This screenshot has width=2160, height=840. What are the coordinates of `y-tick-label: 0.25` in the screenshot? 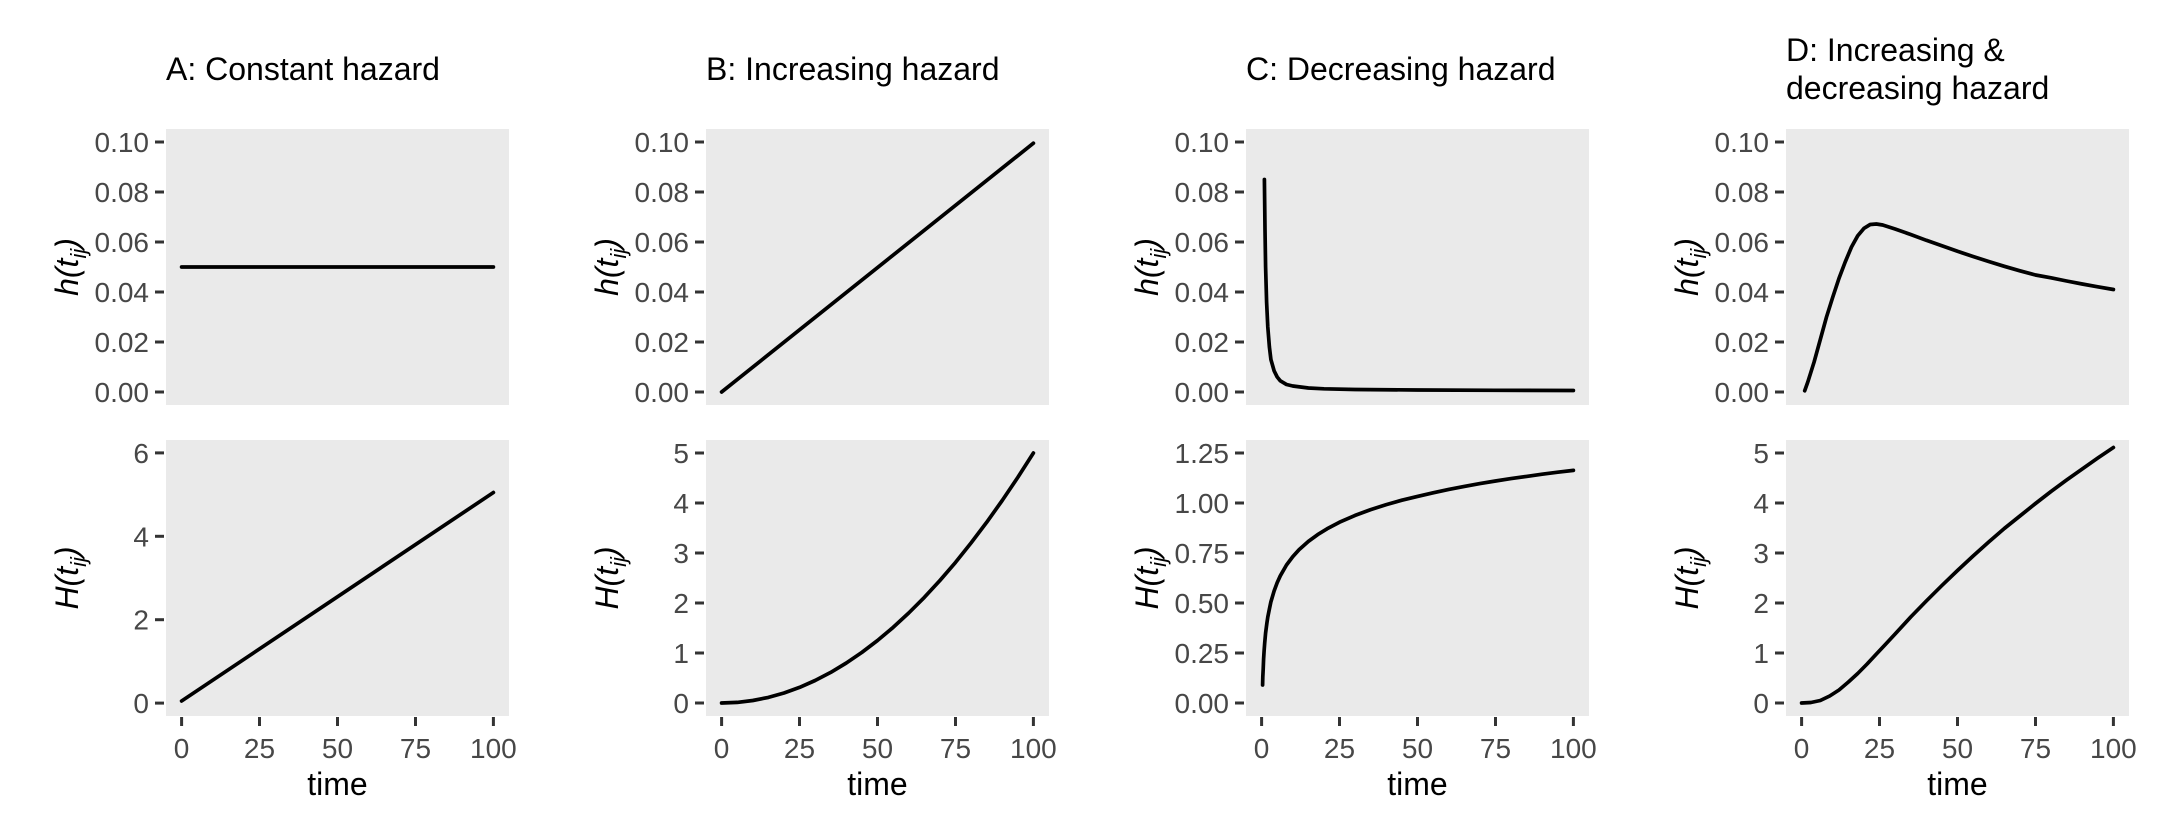 It's located at (1202, 653).